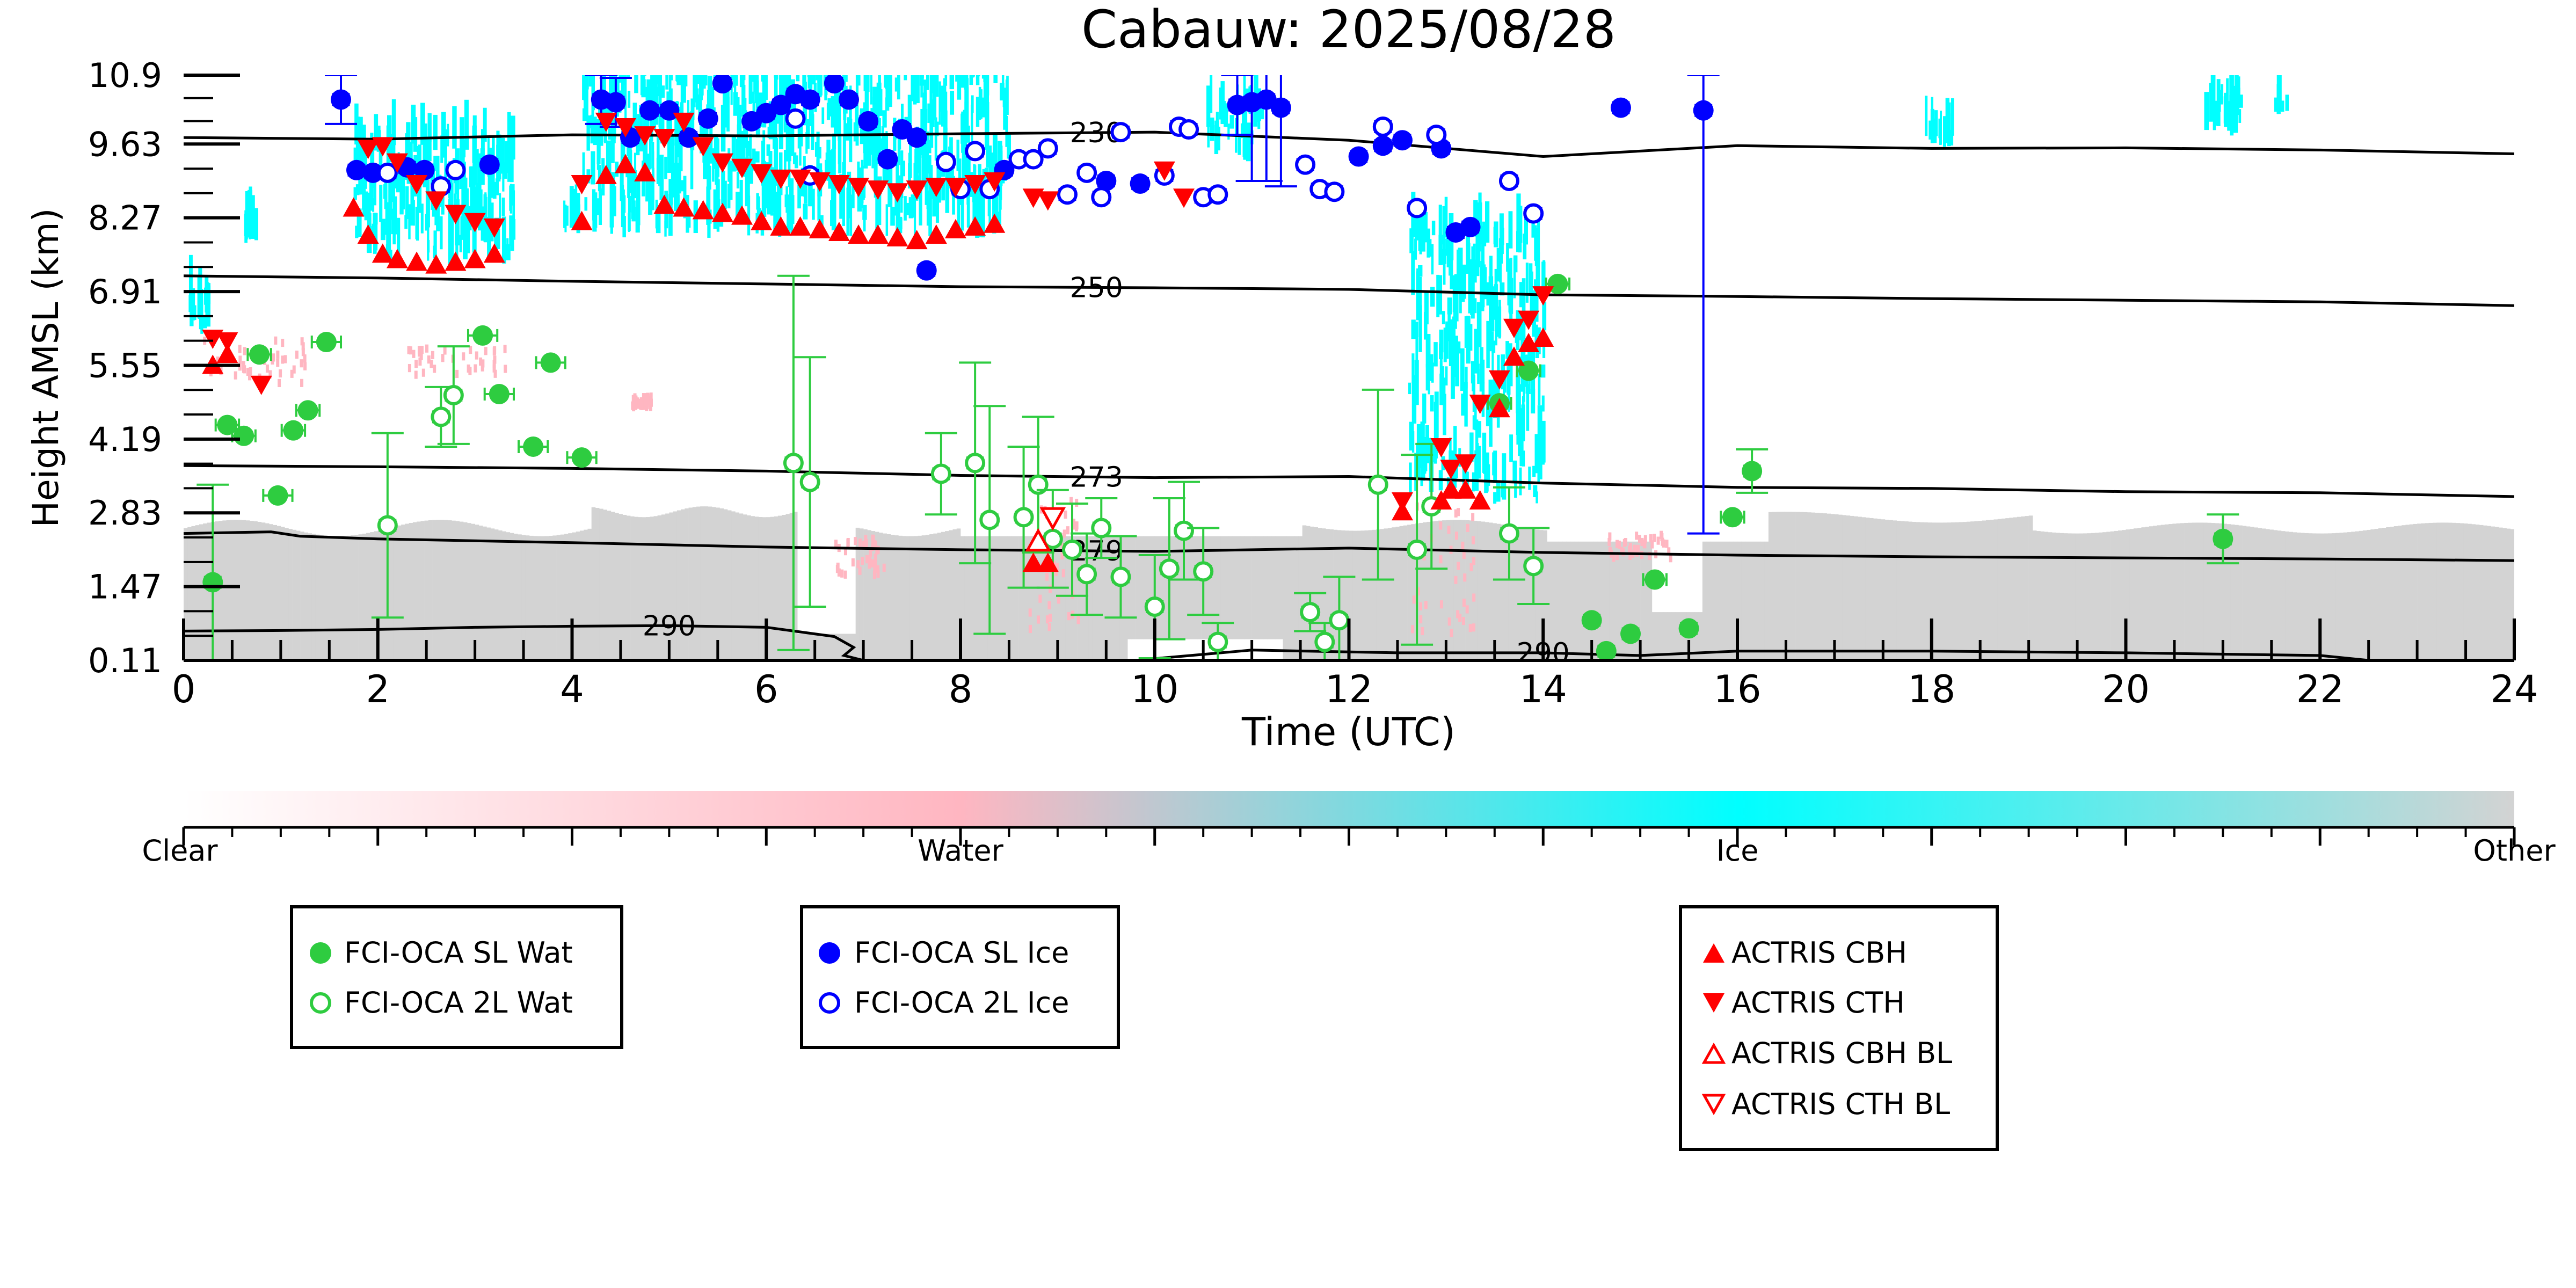 Image resolution: width=2576 pixels, height=1288 pixels. What do you see at coordinates (180, 851) in the screenshot?
I see `colorbar-label-clear: Clear` at bounding box center [180, 851].